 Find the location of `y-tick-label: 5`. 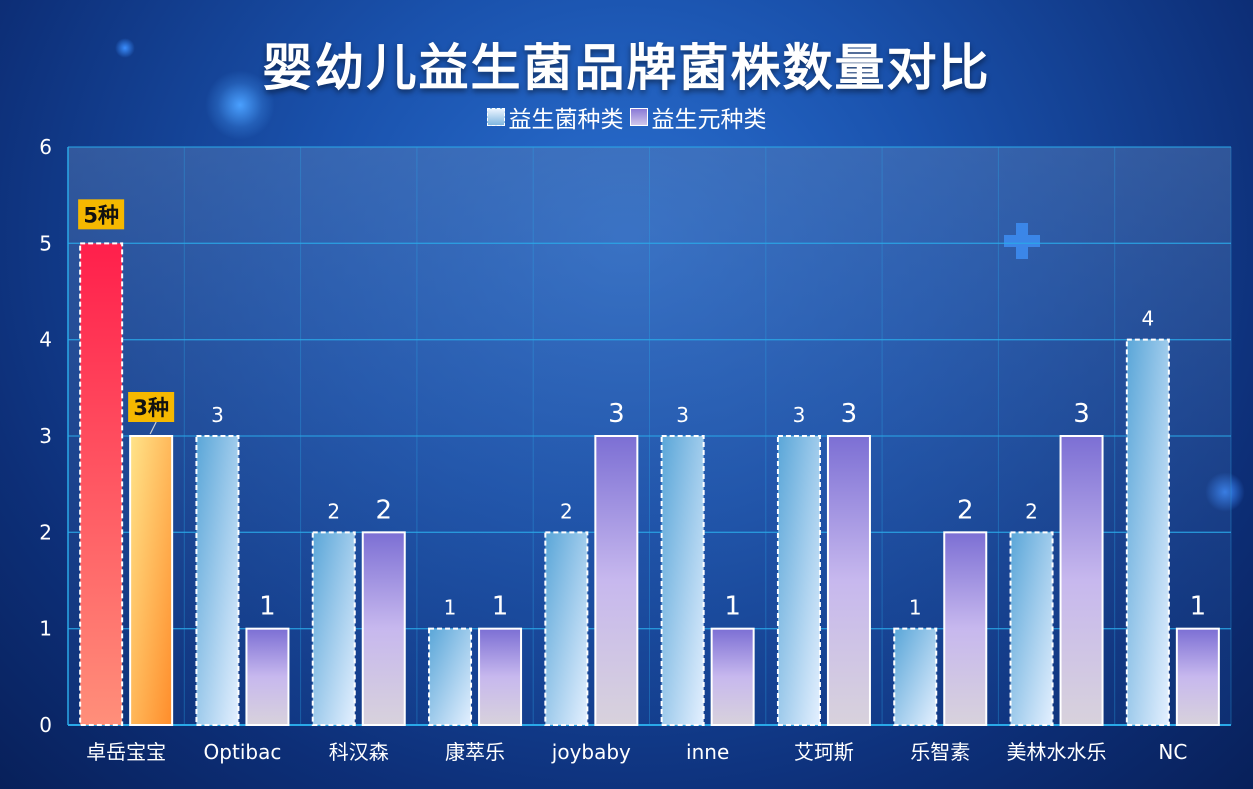

y-tick-label: 5 is located at coordinates (45, 243).